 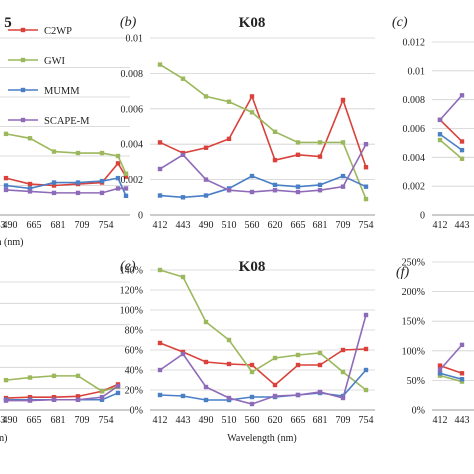 What do you see at coordinates (417, 71) in the screenshot?
I see `y-tick-label: 0.01` at bounding box center [417, 71].